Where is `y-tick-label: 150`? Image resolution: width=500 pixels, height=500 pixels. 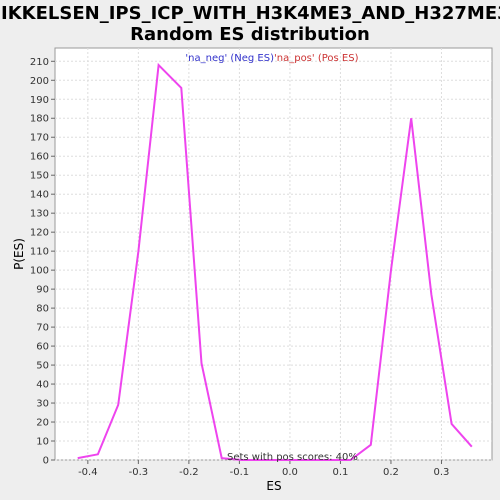
y-tick-label: 150 is located at coordinates (39, 176).